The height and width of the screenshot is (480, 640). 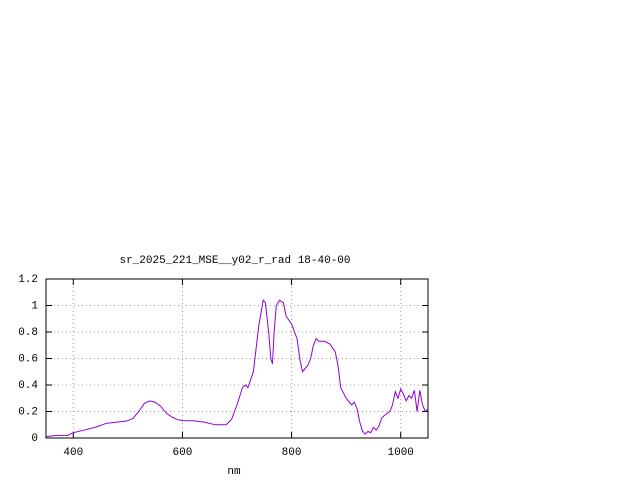 I want to click on x-tick-label: 1000, so click(x=401, y=453).